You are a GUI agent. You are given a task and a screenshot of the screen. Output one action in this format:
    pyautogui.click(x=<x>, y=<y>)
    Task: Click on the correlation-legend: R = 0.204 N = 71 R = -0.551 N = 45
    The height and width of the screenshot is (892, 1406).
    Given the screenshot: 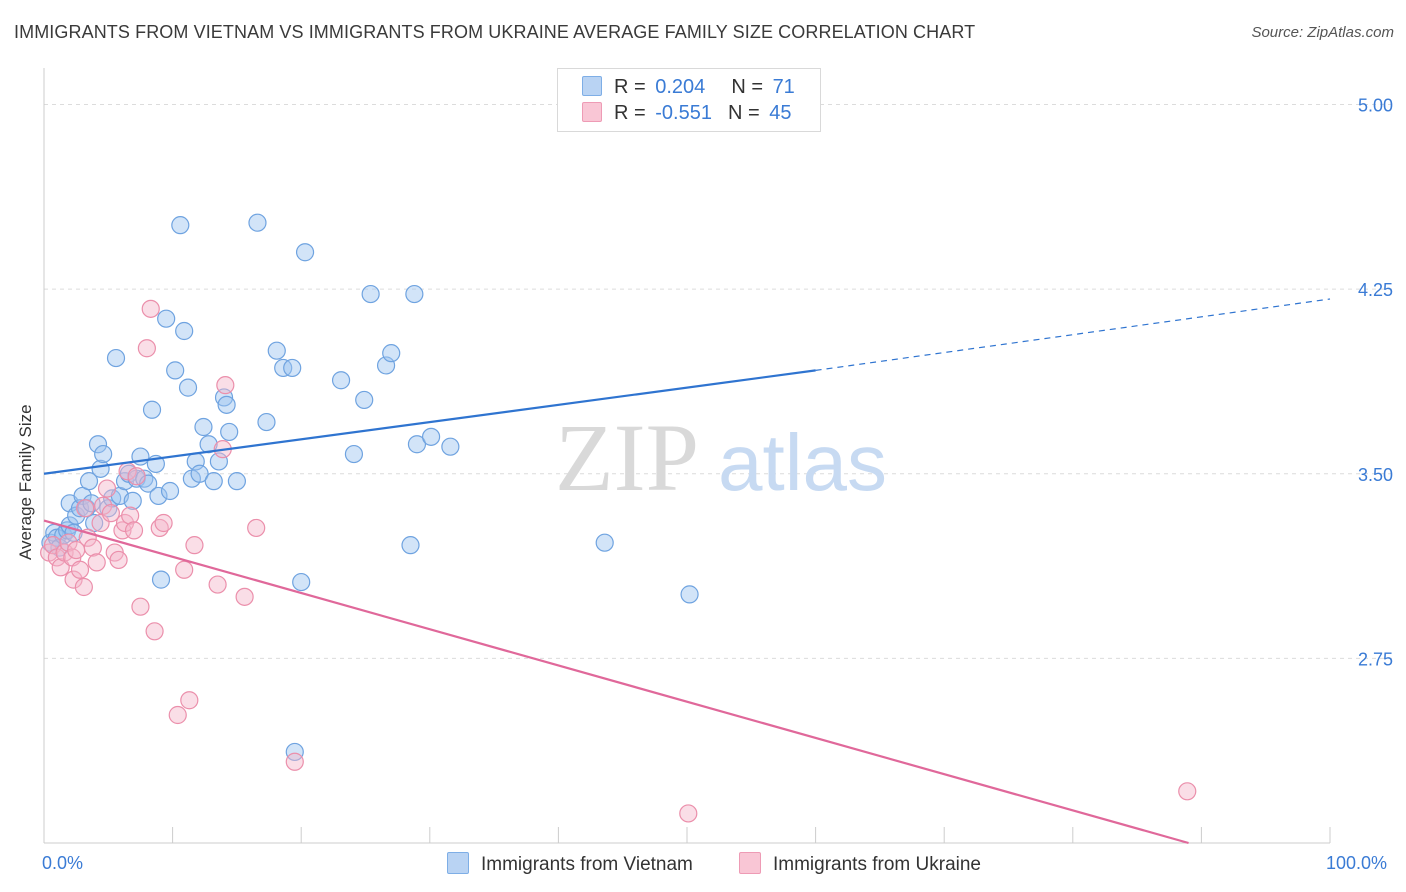 What is the action you would take?
    pyautogui.click(x=689, y=100)
    